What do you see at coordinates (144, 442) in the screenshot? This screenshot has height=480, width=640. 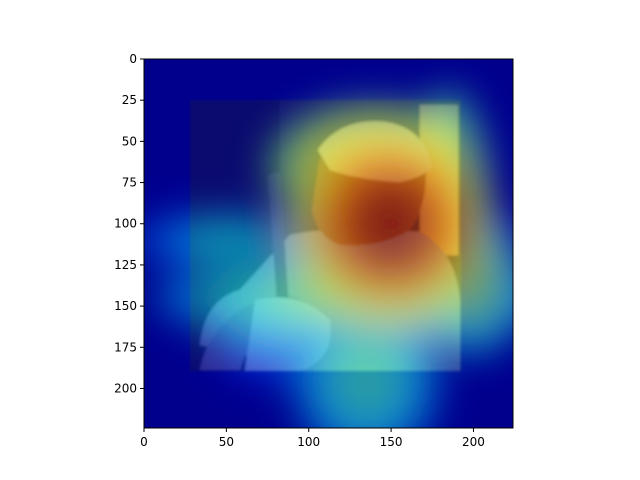 I see `x-tick-label: 0` at bounding box center [144, 442].